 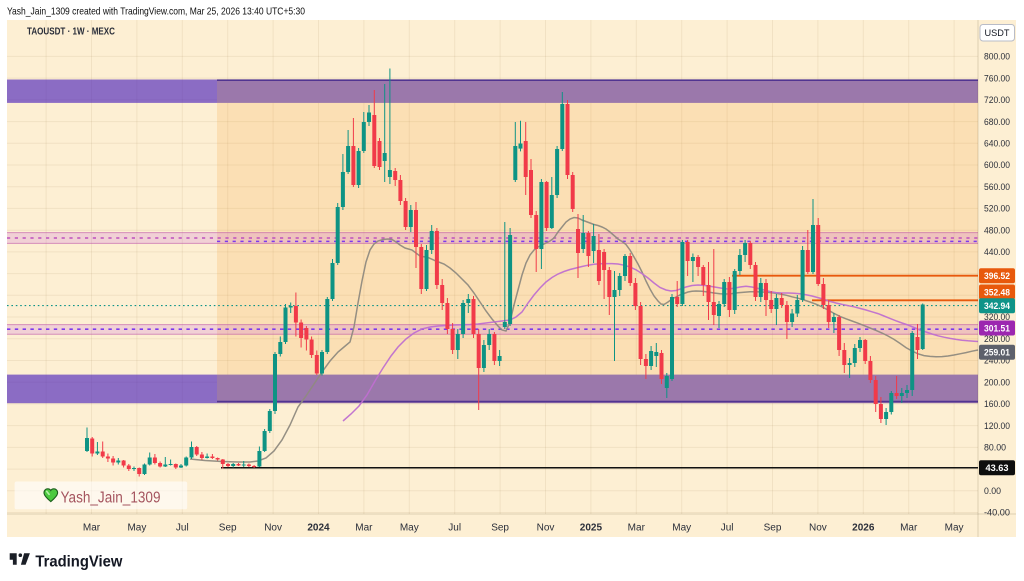 I want to click on svg-text: TAOUSDT · 1W · MEXC, so click(x=71, y=32).